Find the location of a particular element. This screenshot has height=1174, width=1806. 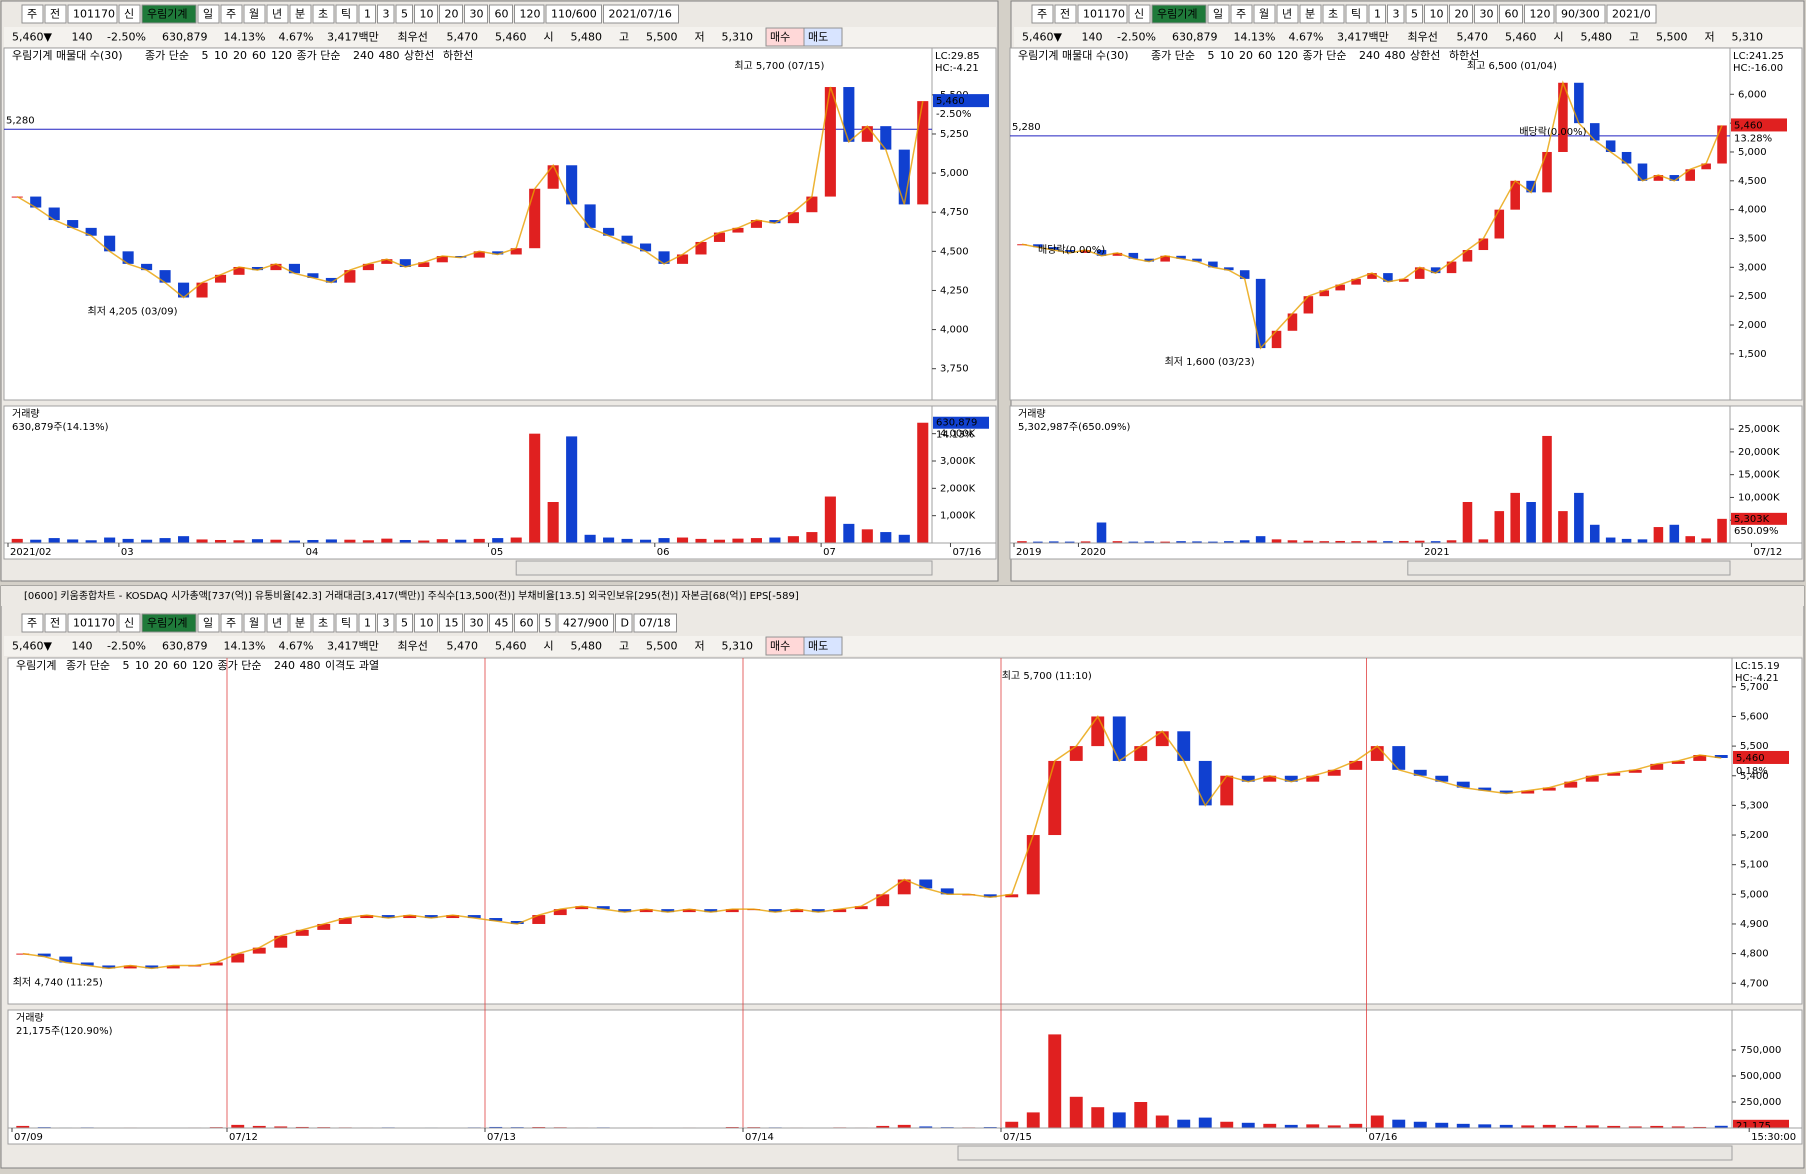

toolbar-label: 60 is located at coordinates (527, 623).